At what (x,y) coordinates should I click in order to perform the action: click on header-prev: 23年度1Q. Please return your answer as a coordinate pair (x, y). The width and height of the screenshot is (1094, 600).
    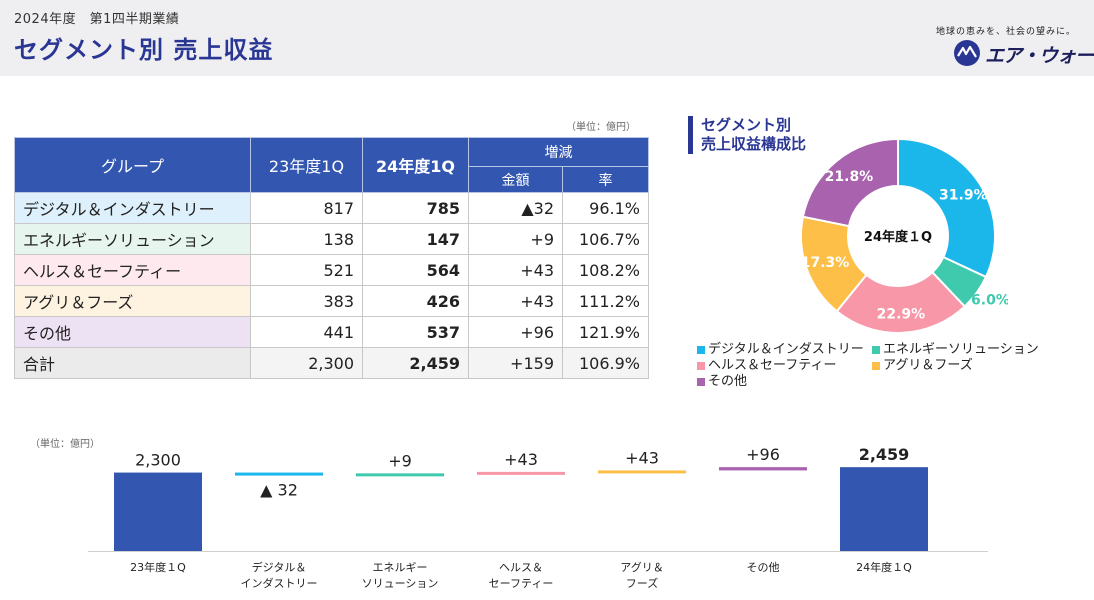
    Looking at the image, I should click on (306, 165).